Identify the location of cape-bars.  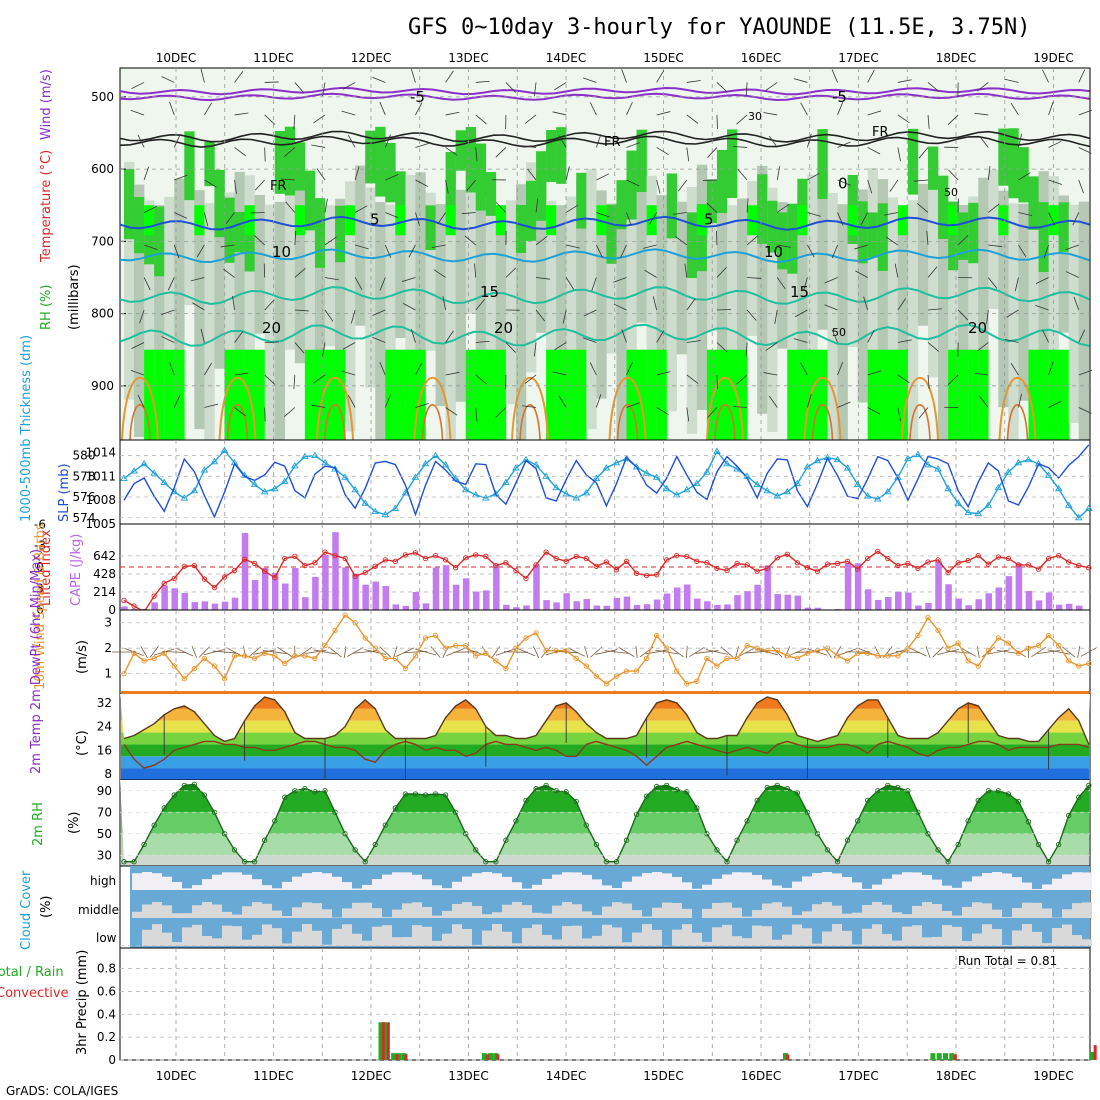
(602, 571).